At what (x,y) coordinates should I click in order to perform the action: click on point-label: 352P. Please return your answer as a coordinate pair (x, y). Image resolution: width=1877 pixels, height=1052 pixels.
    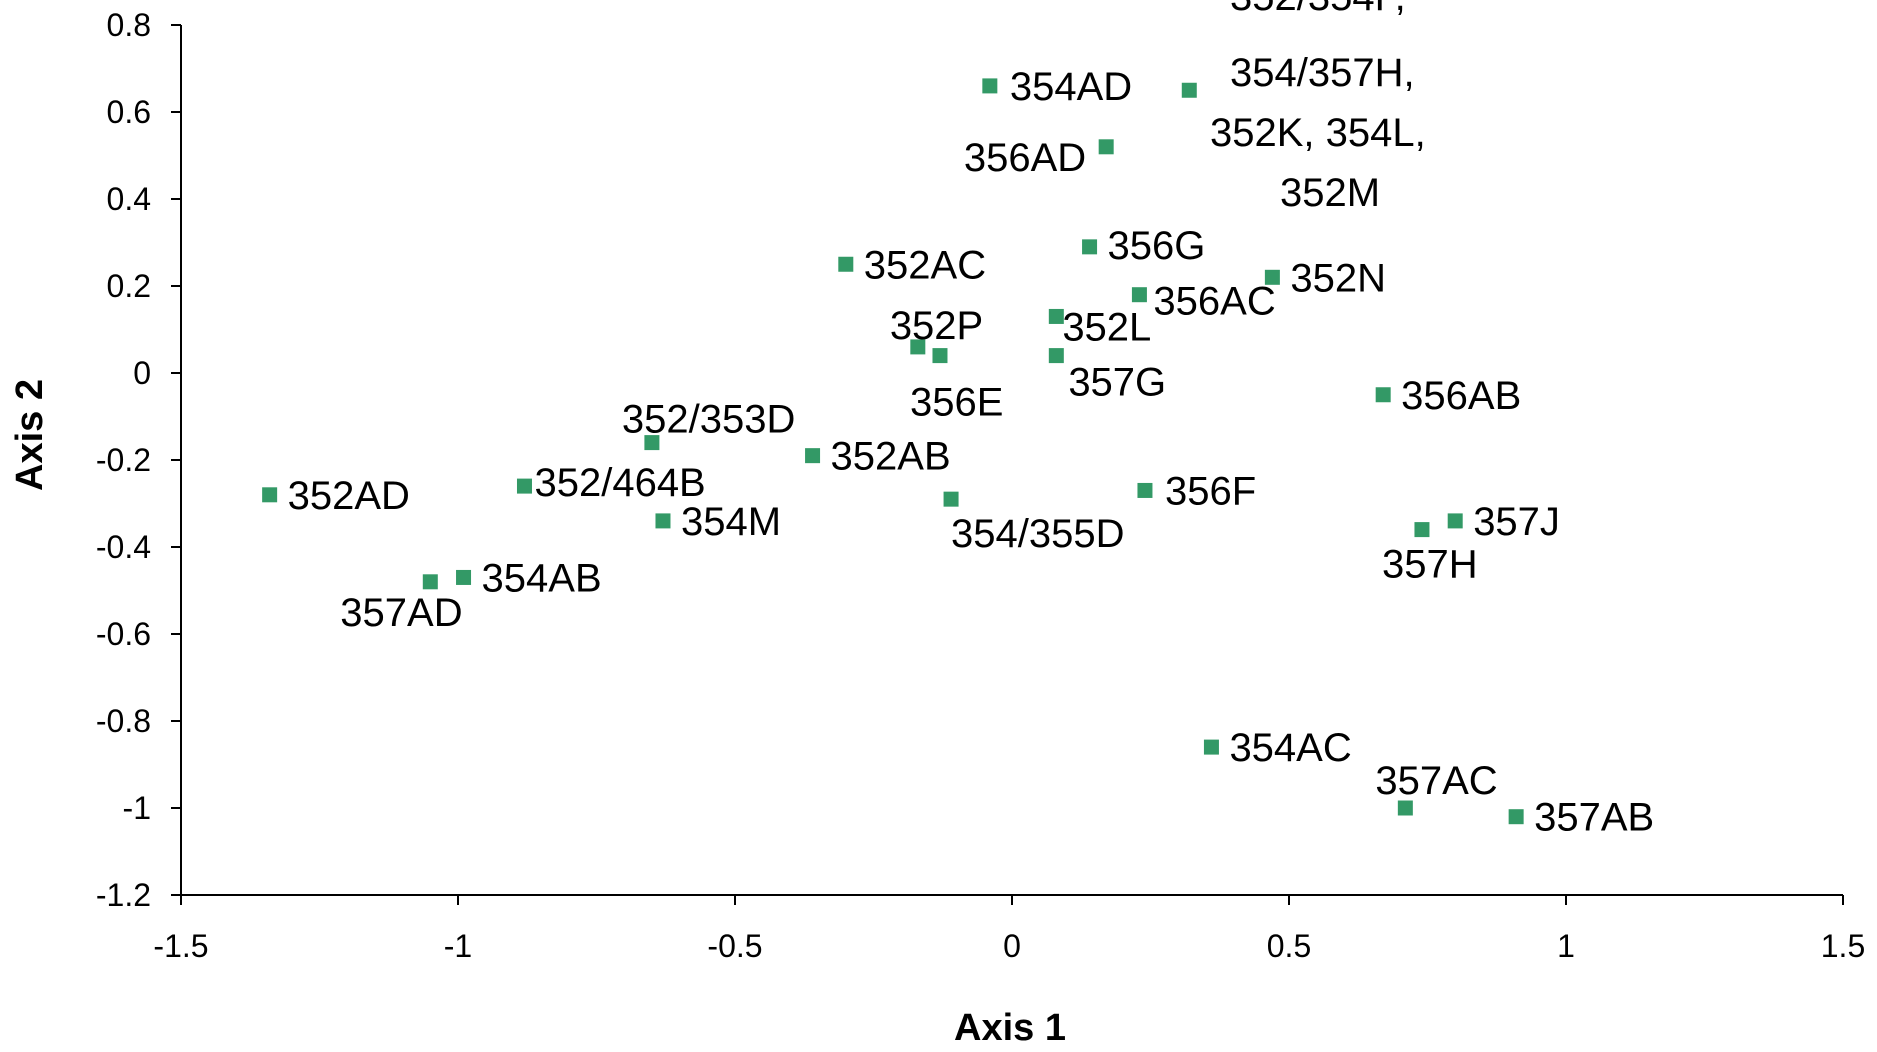
    Looking at the image, I should click on (936, 326).